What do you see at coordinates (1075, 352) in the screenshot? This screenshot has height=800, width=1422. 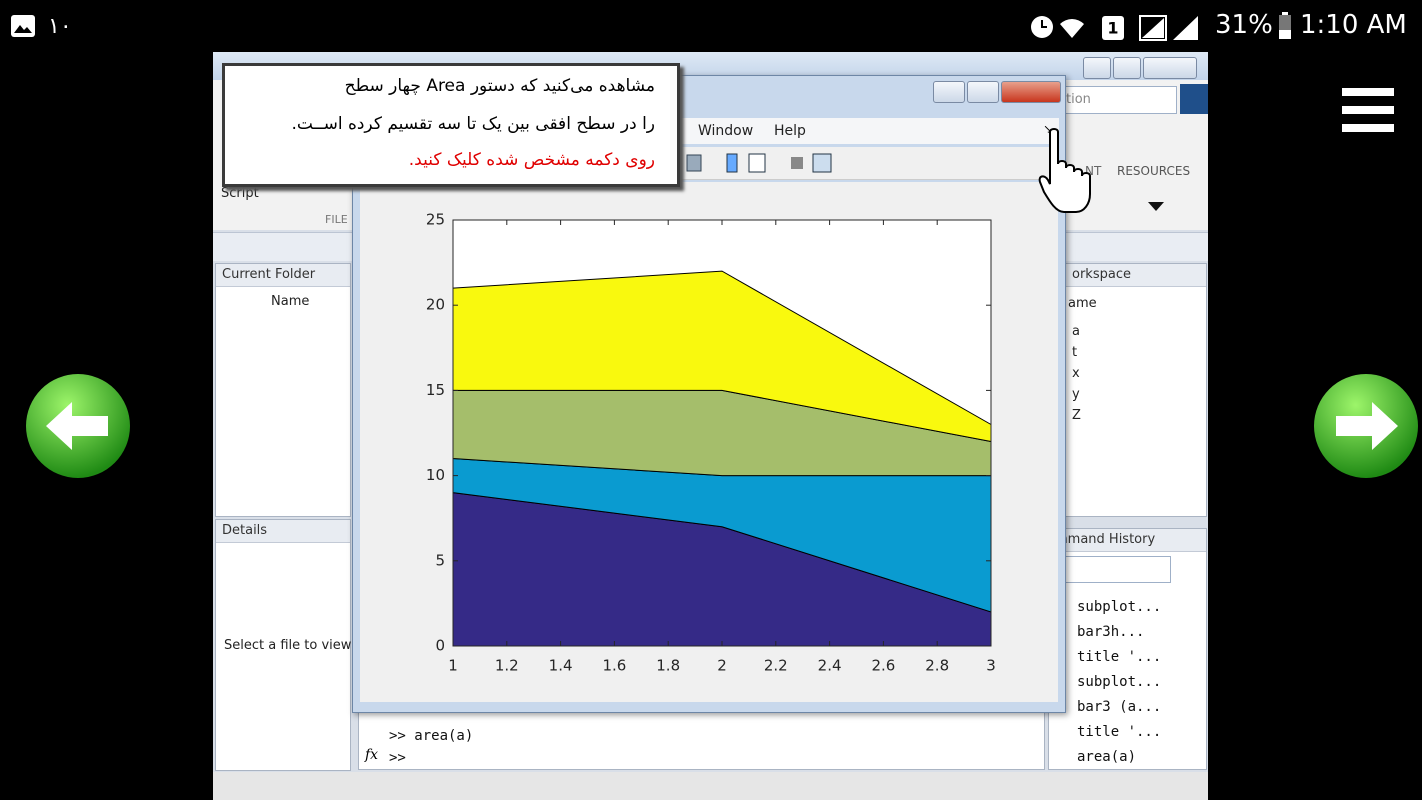 I see `variable-name: t` at bounding box center [1075, 352].